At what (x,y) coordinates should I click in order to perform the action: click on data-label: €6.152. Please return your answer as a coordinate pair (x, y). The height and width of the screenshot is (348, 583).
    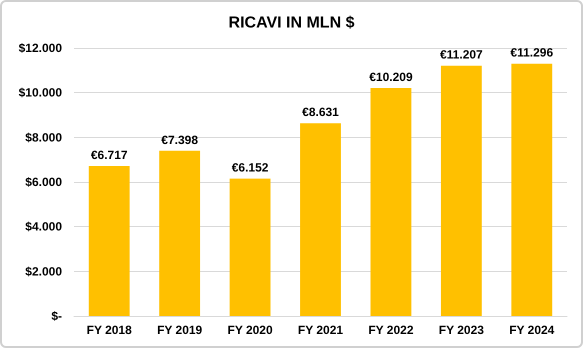
    Looking at the image, I should click on (250, 167).